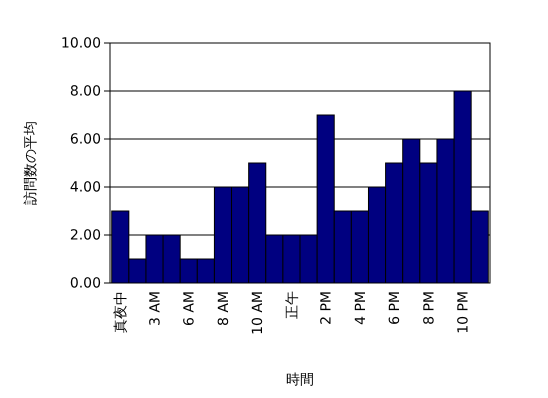 Image resolution: width=548 pixels, height=398 pixels. Describe the element at coordinates (85, 235) in the screenshot. I see `y-tick-label: 2.00` at that location.